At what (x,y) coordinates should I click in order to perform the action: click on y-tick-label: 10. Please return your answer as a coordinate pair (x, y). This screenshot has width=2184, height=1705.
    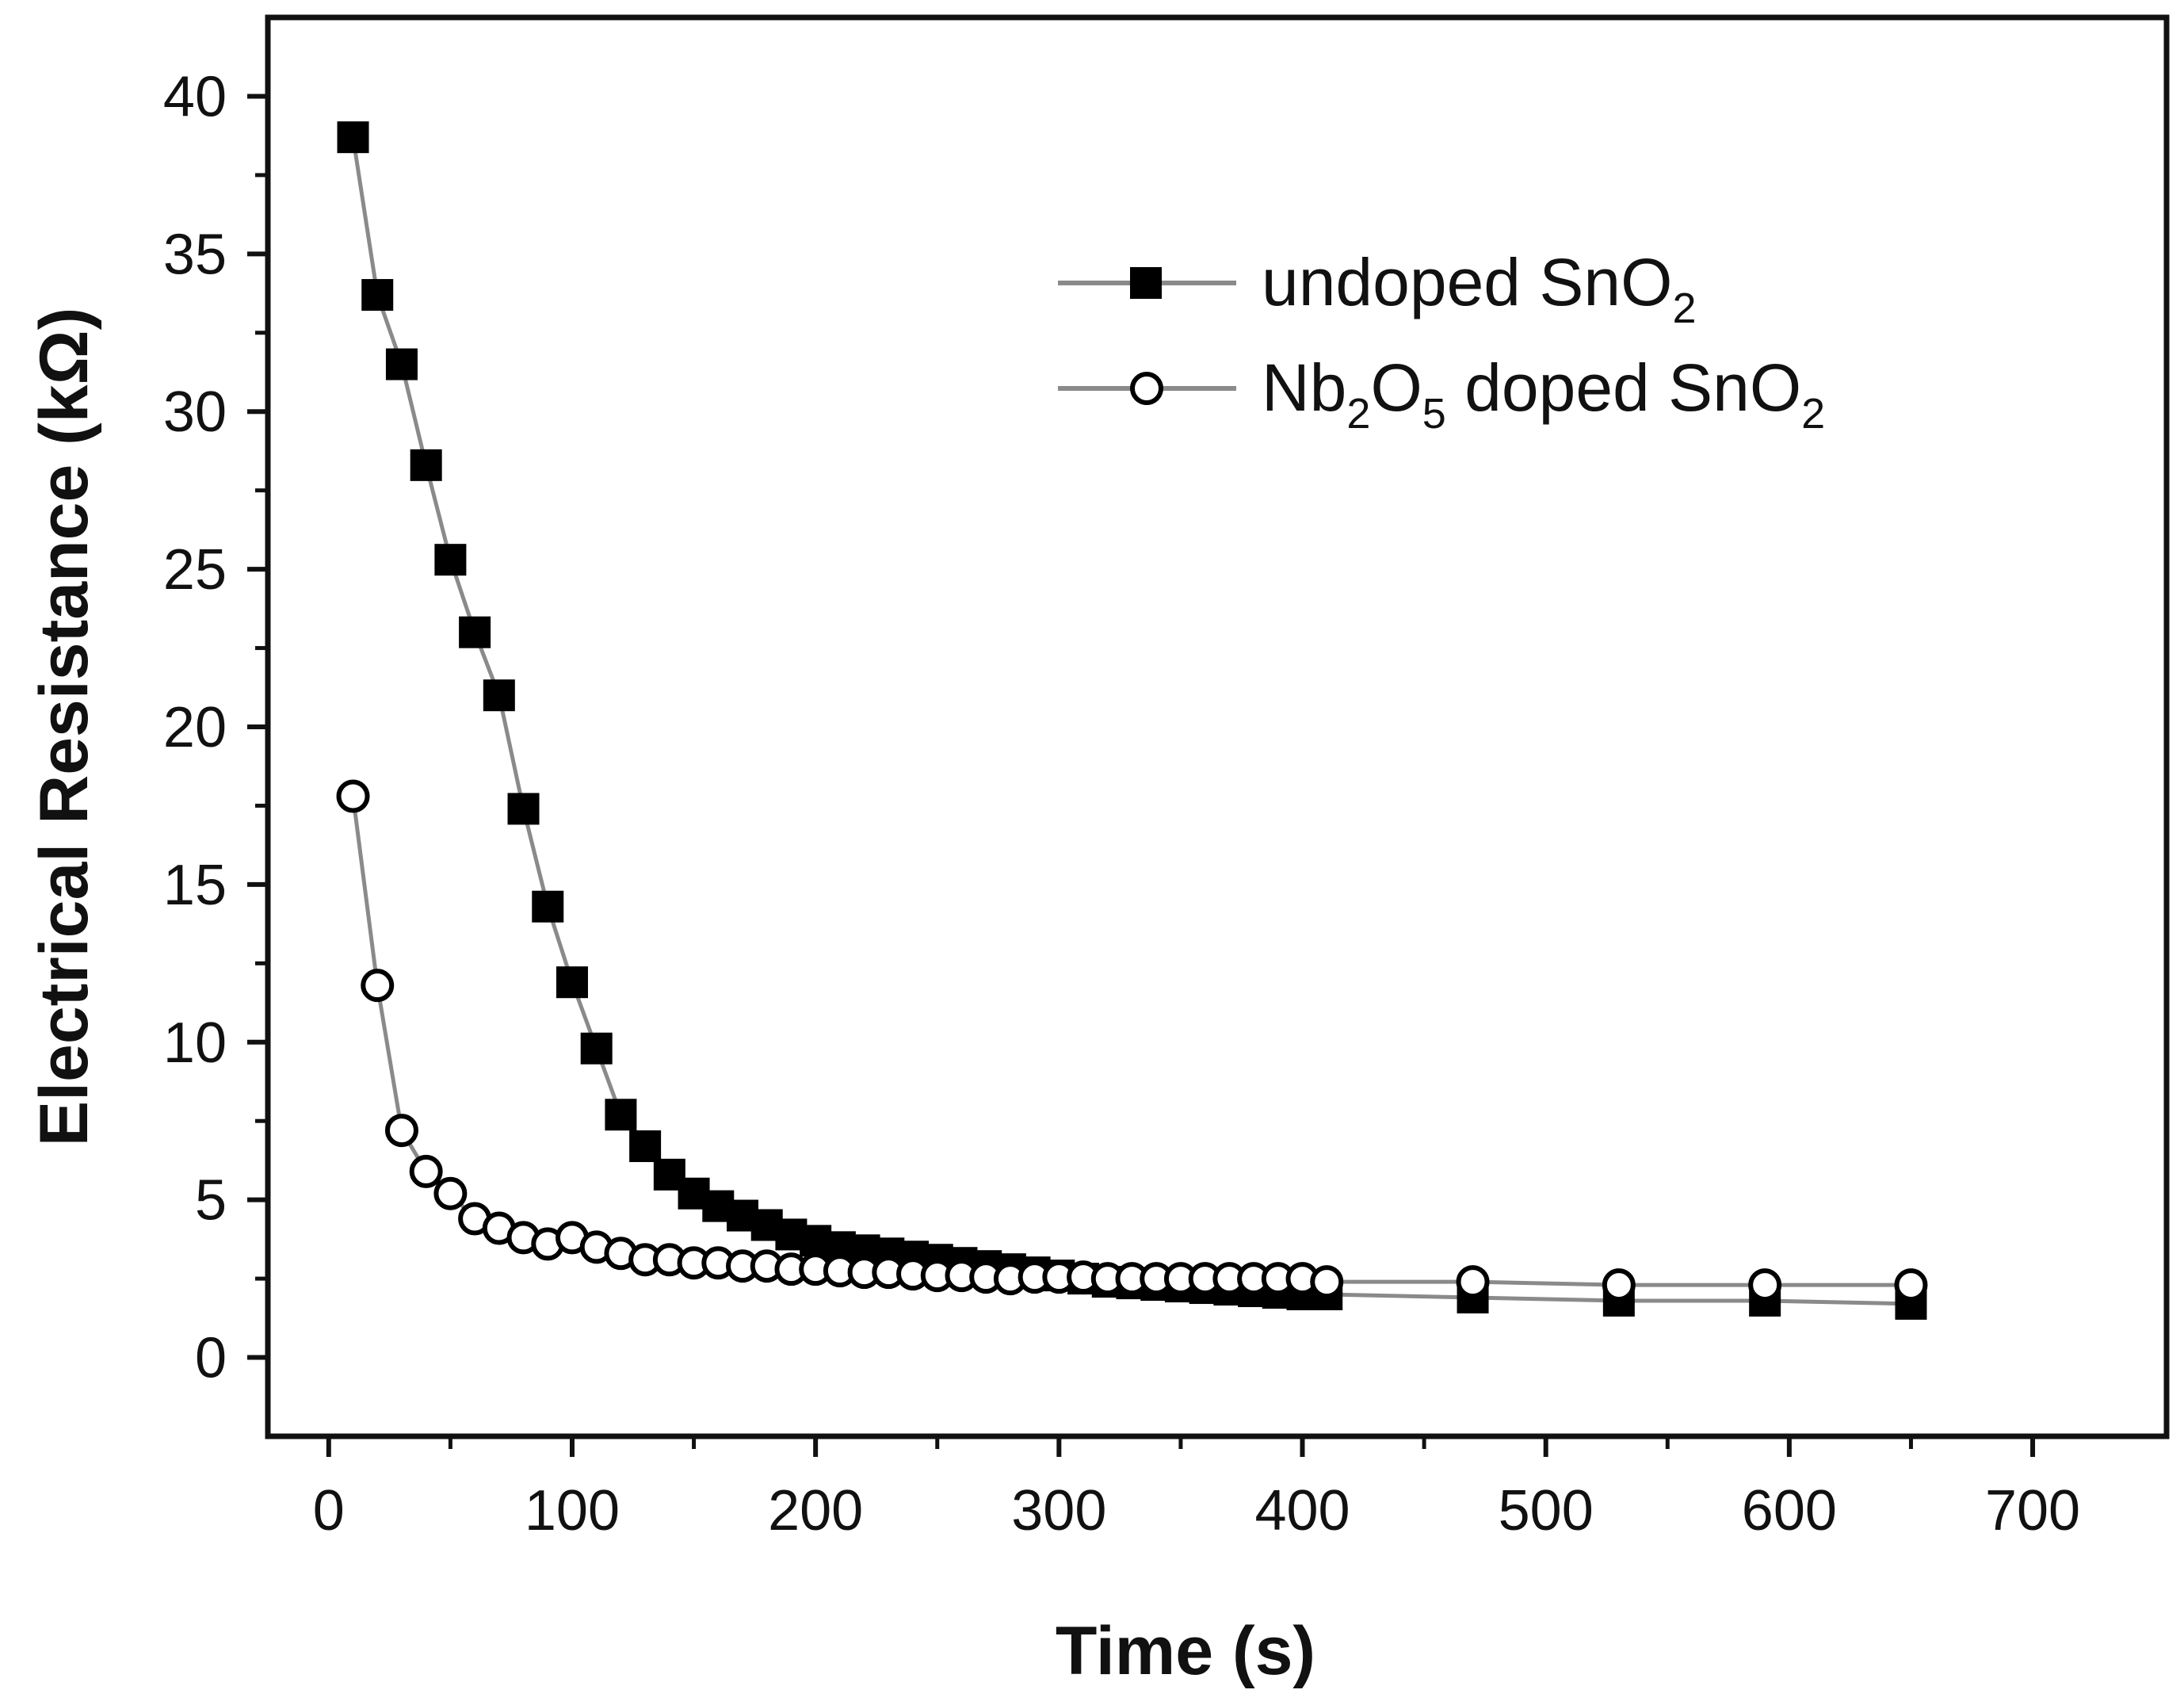
    Looking at the image, I should click on (195, 1043).